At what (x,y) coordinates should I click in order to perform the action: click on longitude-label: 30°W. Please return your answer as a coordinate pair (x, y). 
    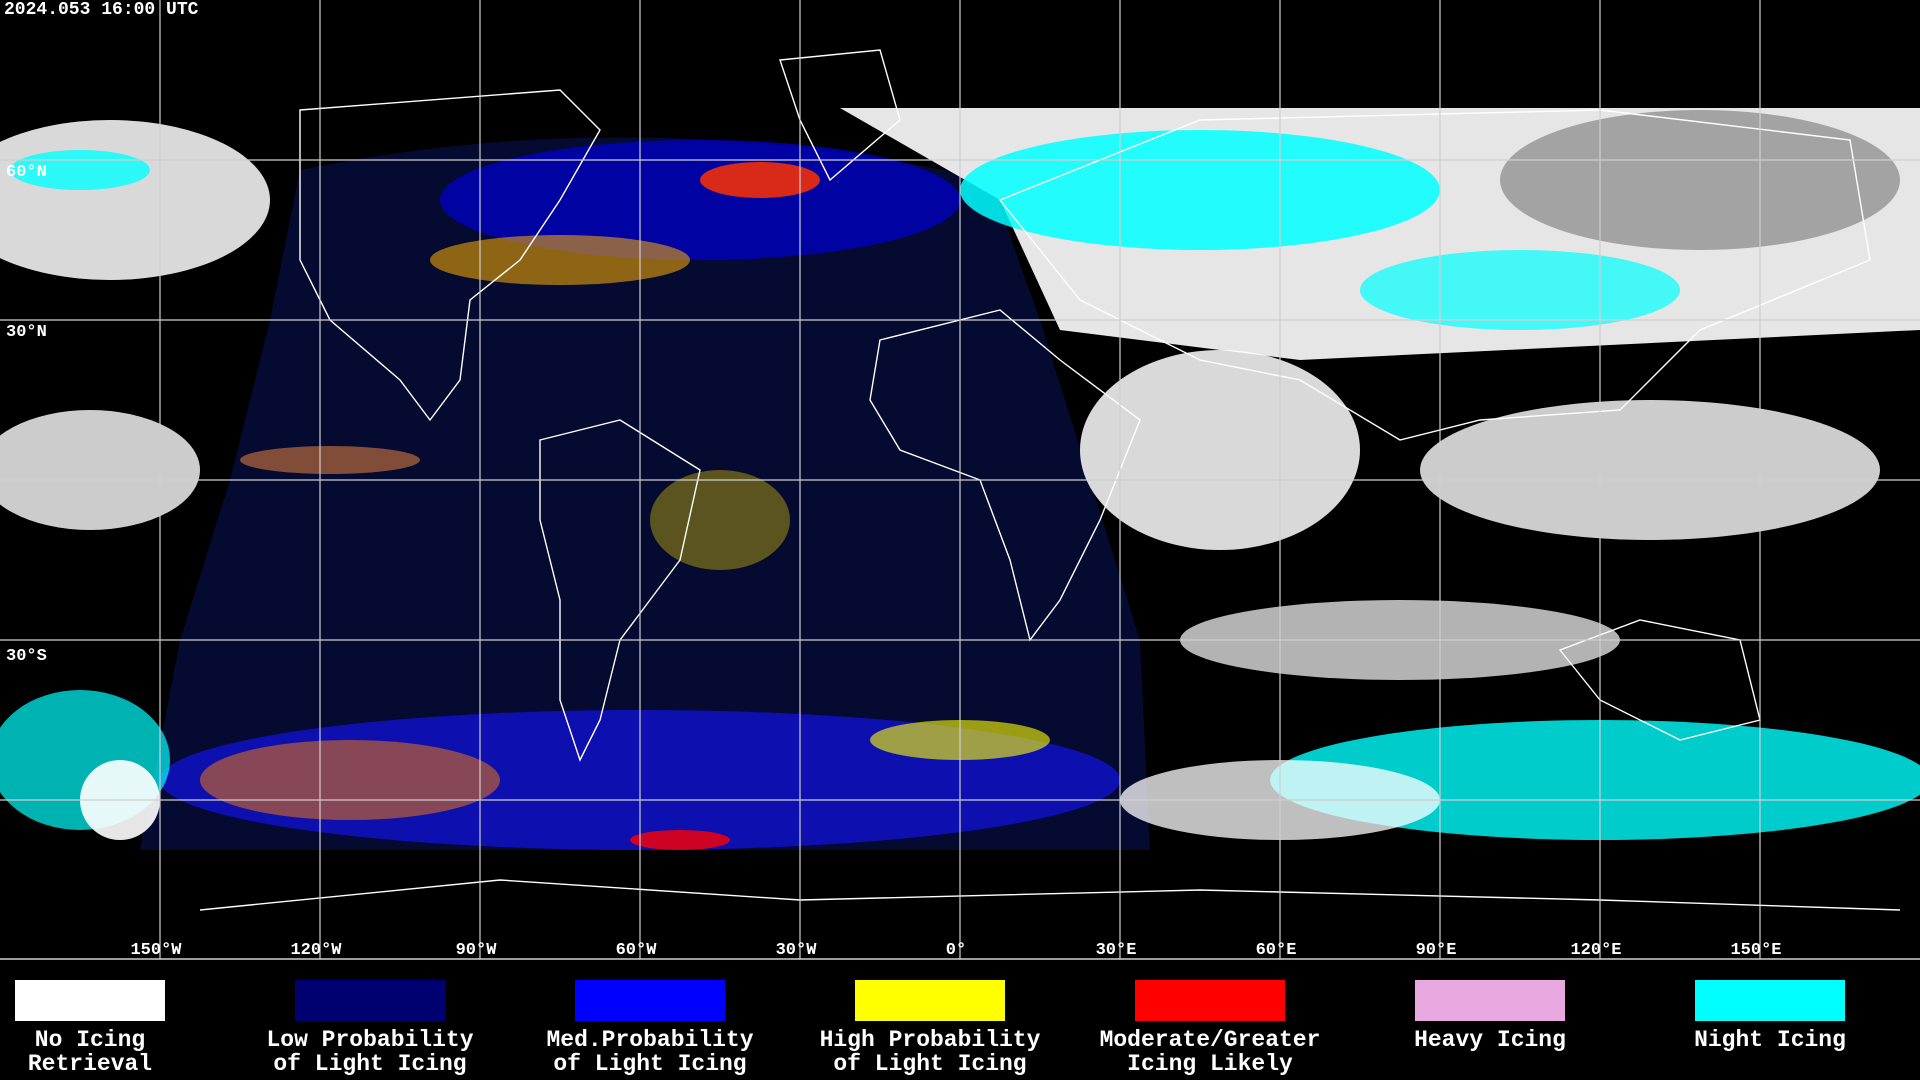
    Looking at the image, I should click on (797, 950).